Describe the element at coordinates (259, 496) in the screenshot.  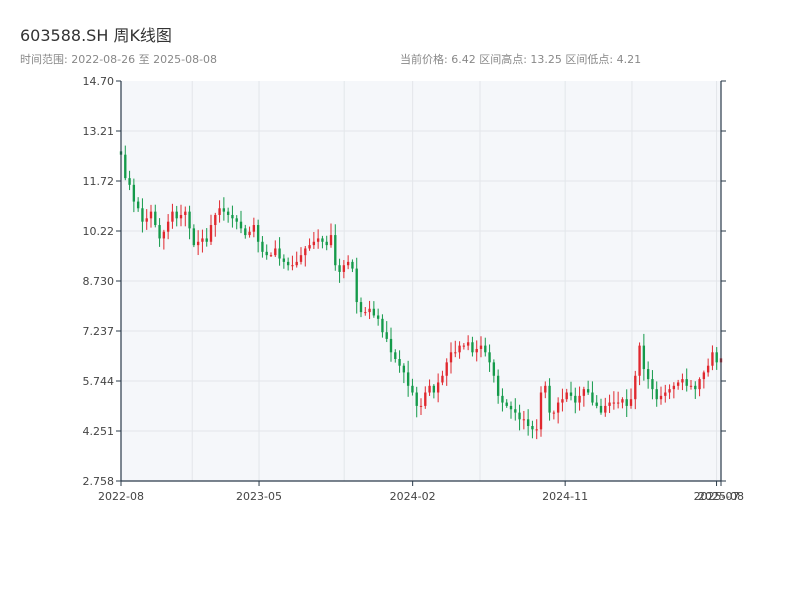
I see `x-tick-label: 2023-05` at that location.